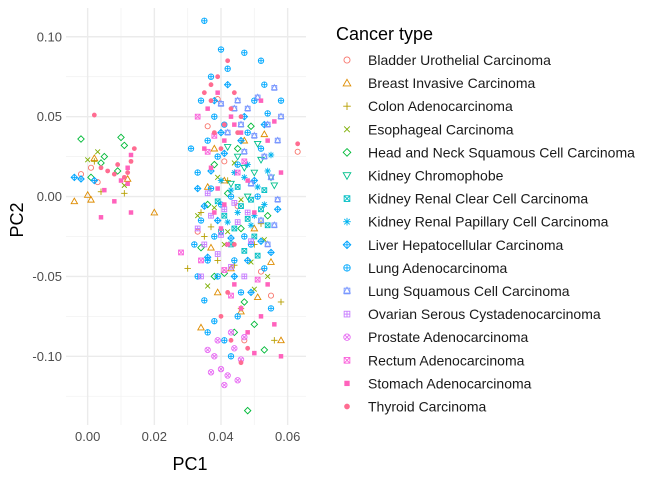 This screenshot has width=672, height=480. Describe the element at coordinates (287, 436) in the screenshot. I see `x-tick-label: 0.06` at that location.